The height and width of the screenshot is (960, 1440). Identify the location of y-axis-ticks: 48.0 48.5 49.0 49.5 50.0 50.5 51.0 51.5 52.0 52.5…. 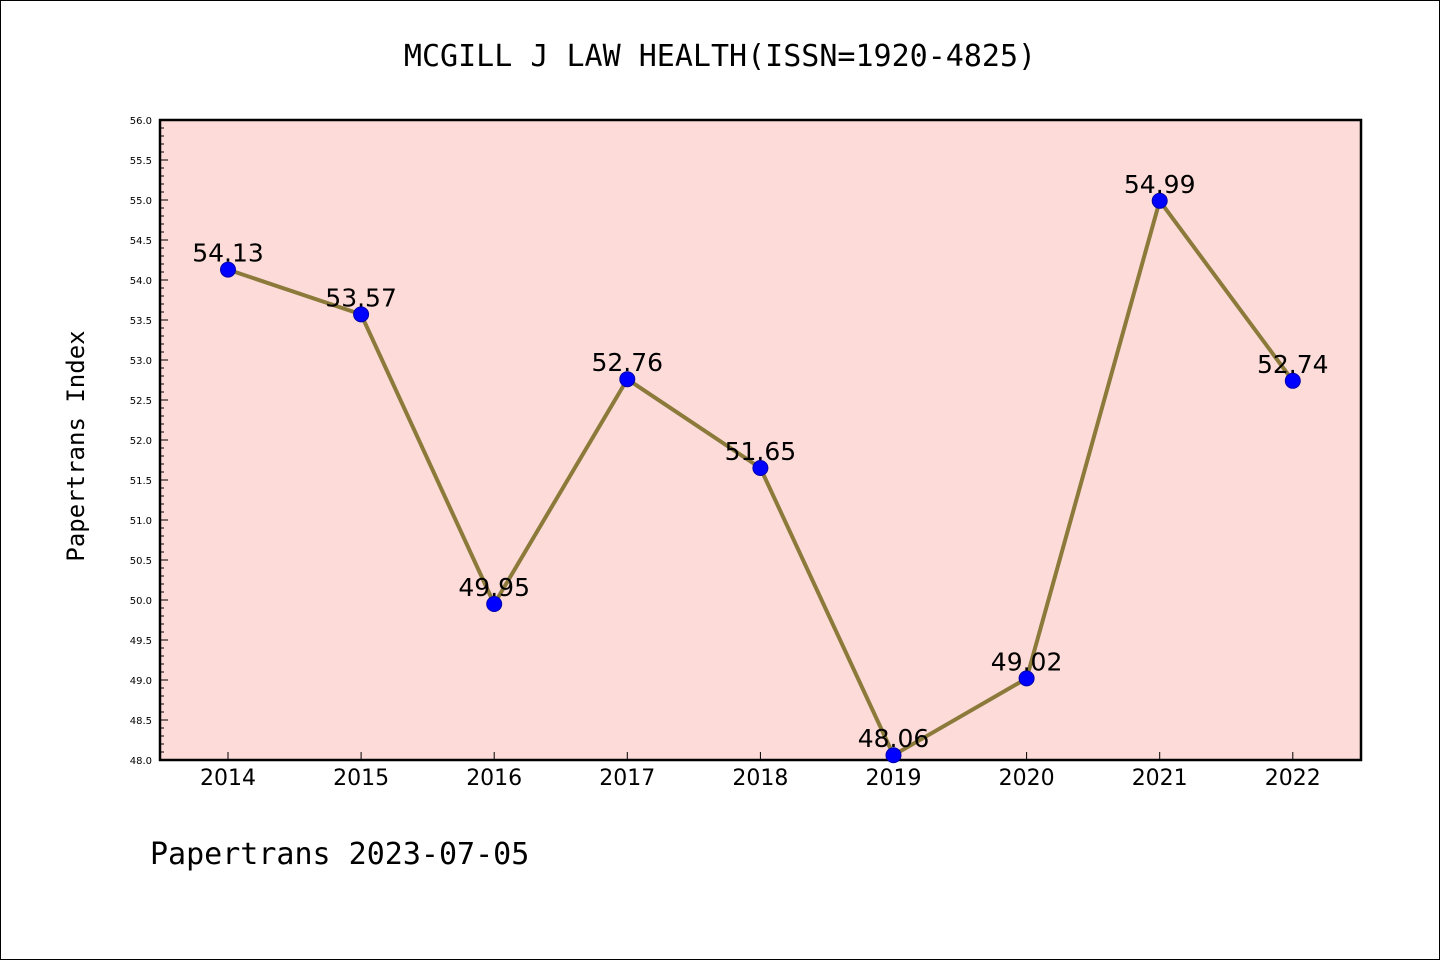
(149, 441).